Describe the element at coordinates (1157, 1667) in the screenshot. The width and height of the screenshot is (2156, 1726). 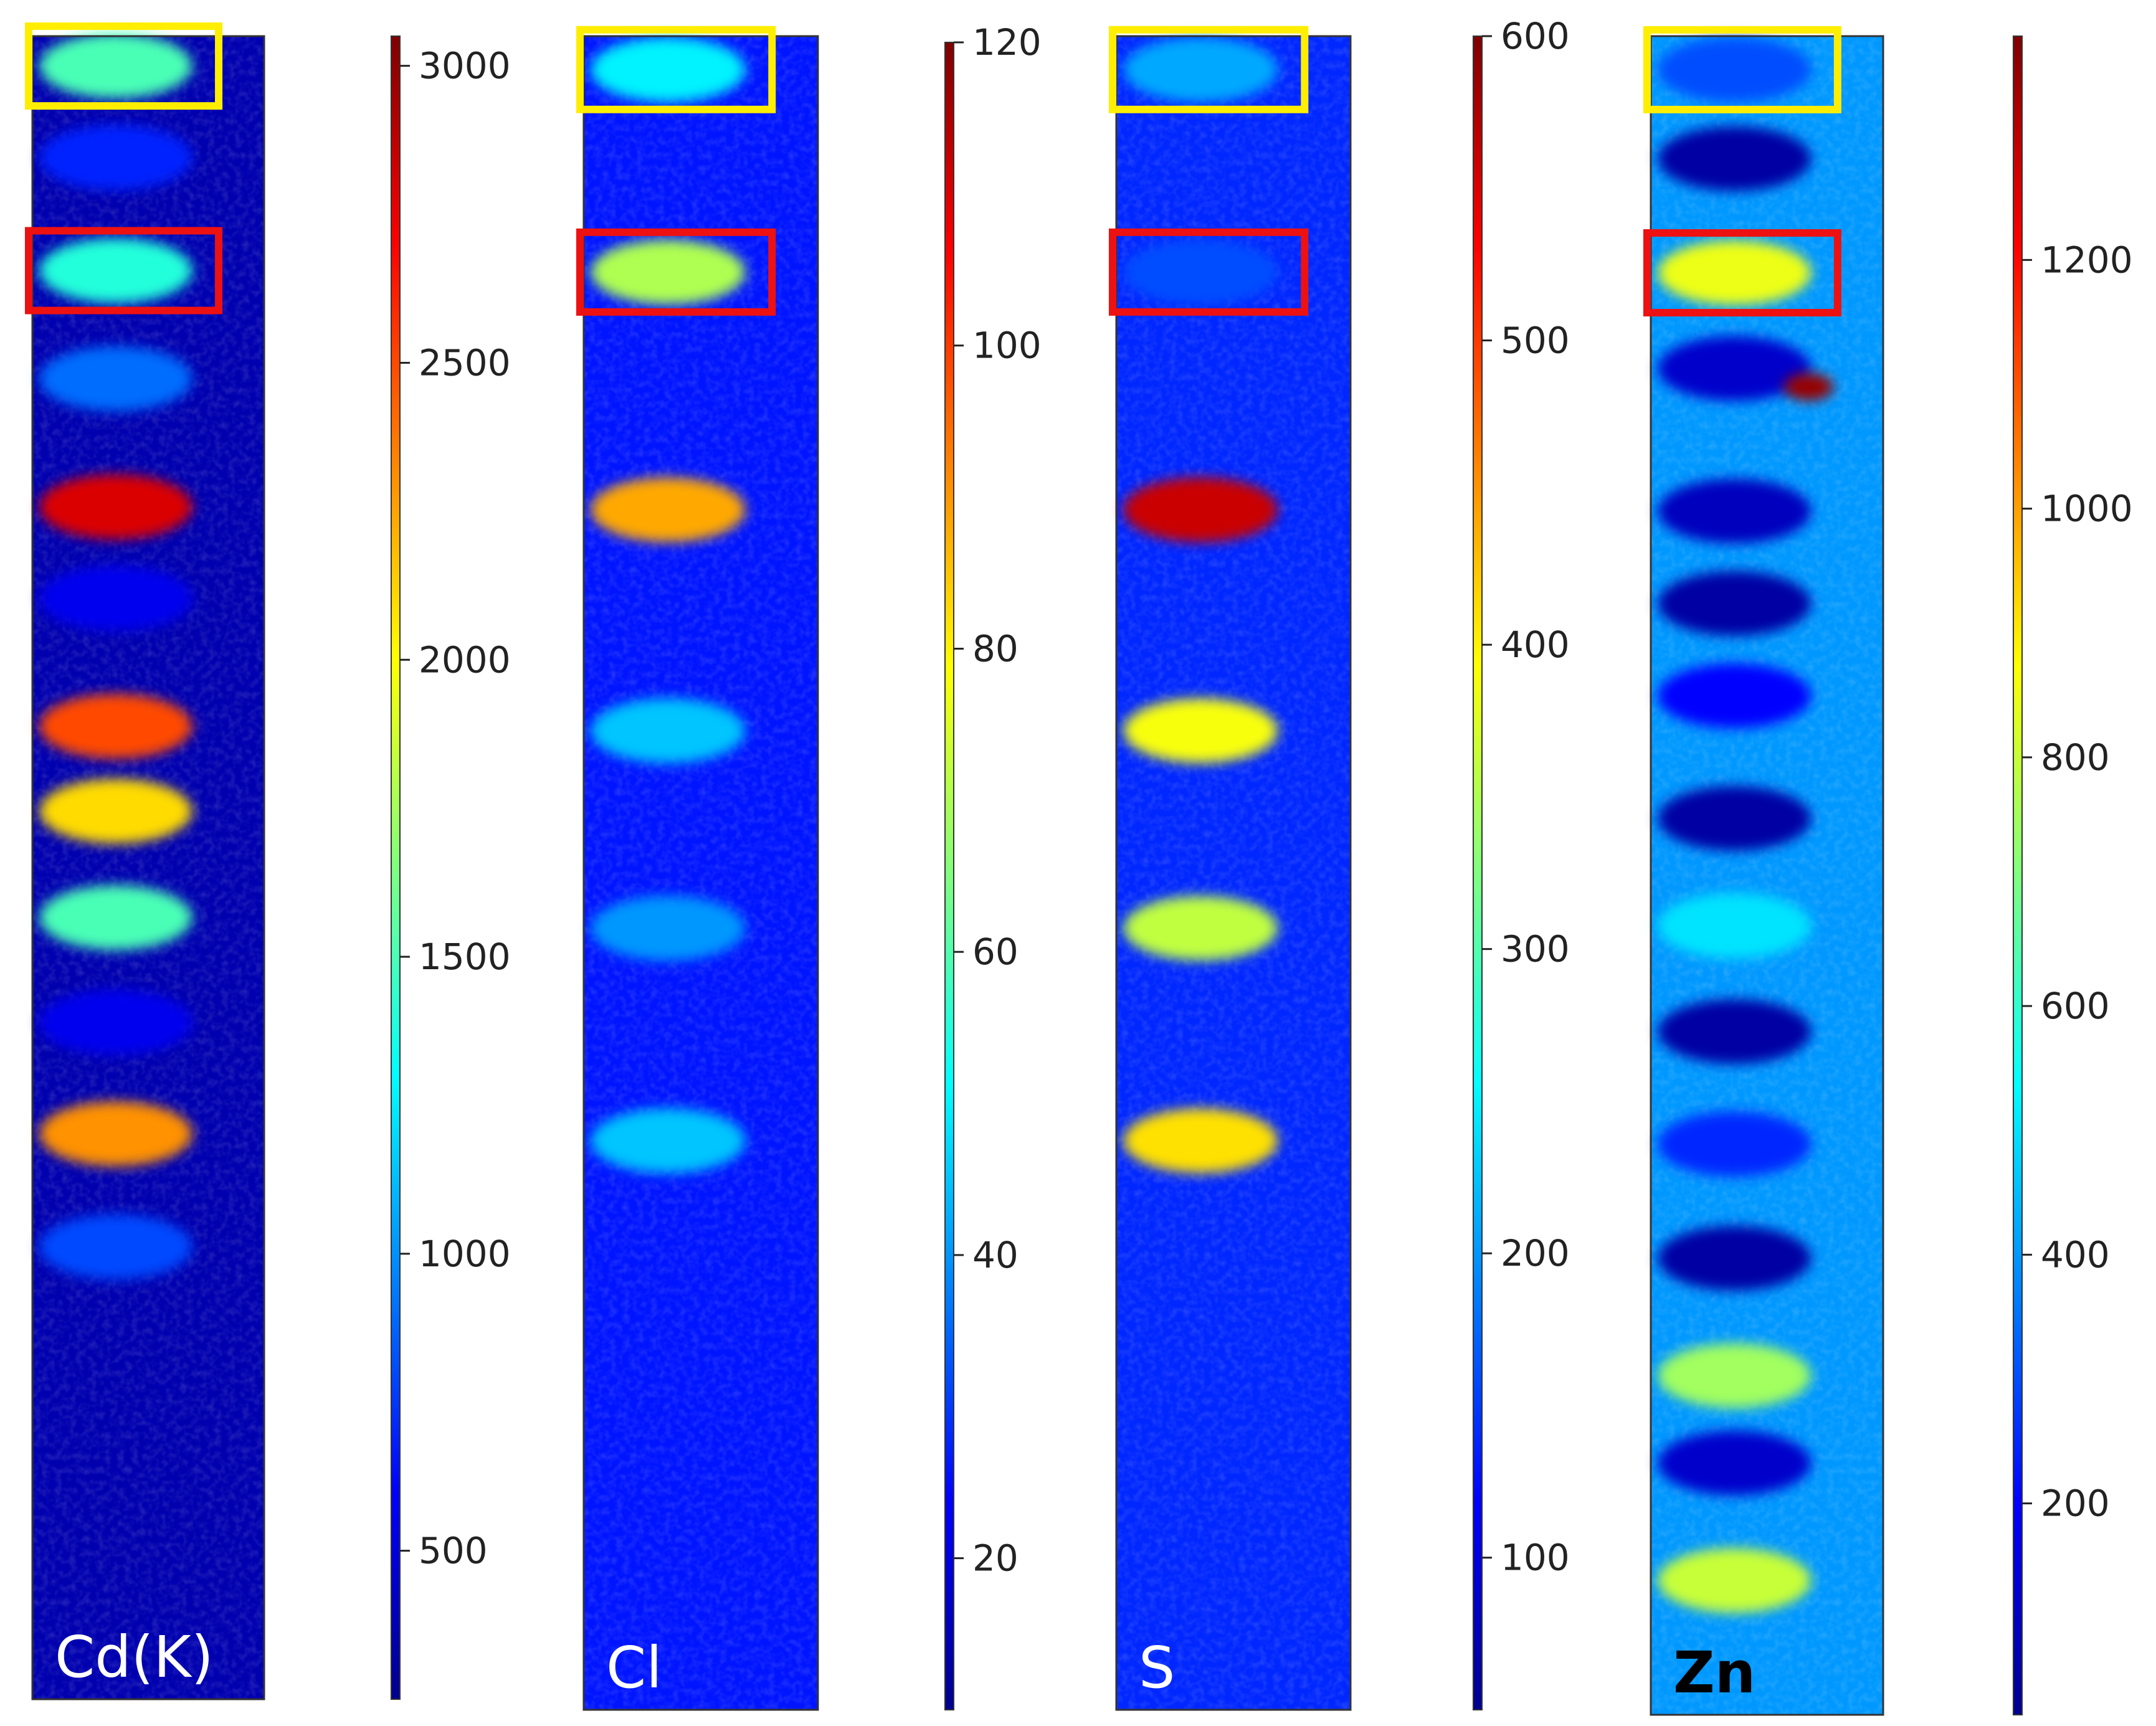
I see `element-label: S` at that location.